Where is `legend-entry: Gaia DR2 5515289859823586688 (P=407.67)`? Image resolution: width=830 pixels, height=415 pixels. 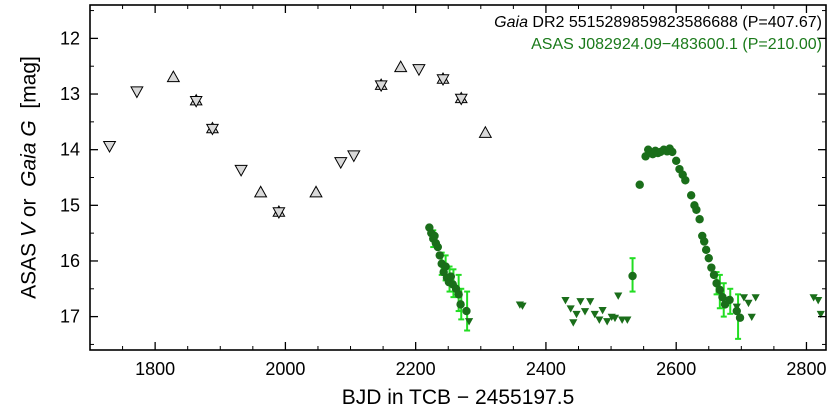
legend-entry: Gaia DR2 5515289859823586688 (P=407.67) is located at coordinates (658, 22).